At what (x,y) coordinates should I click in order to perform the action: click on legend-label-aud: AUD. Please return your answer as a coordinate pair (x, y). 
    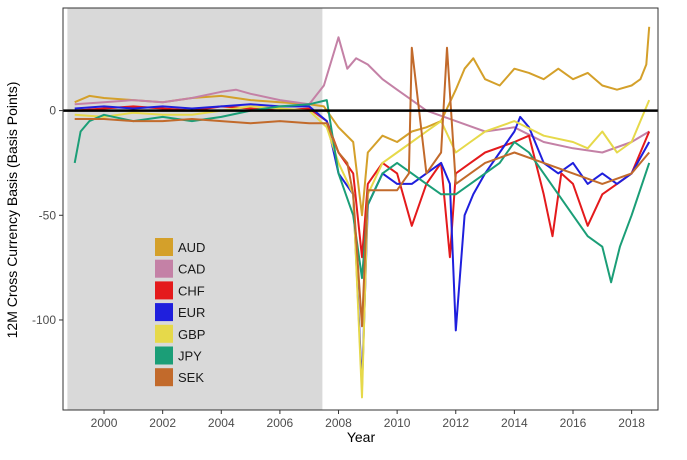
    Looking at the image, I should click on (191, 247).